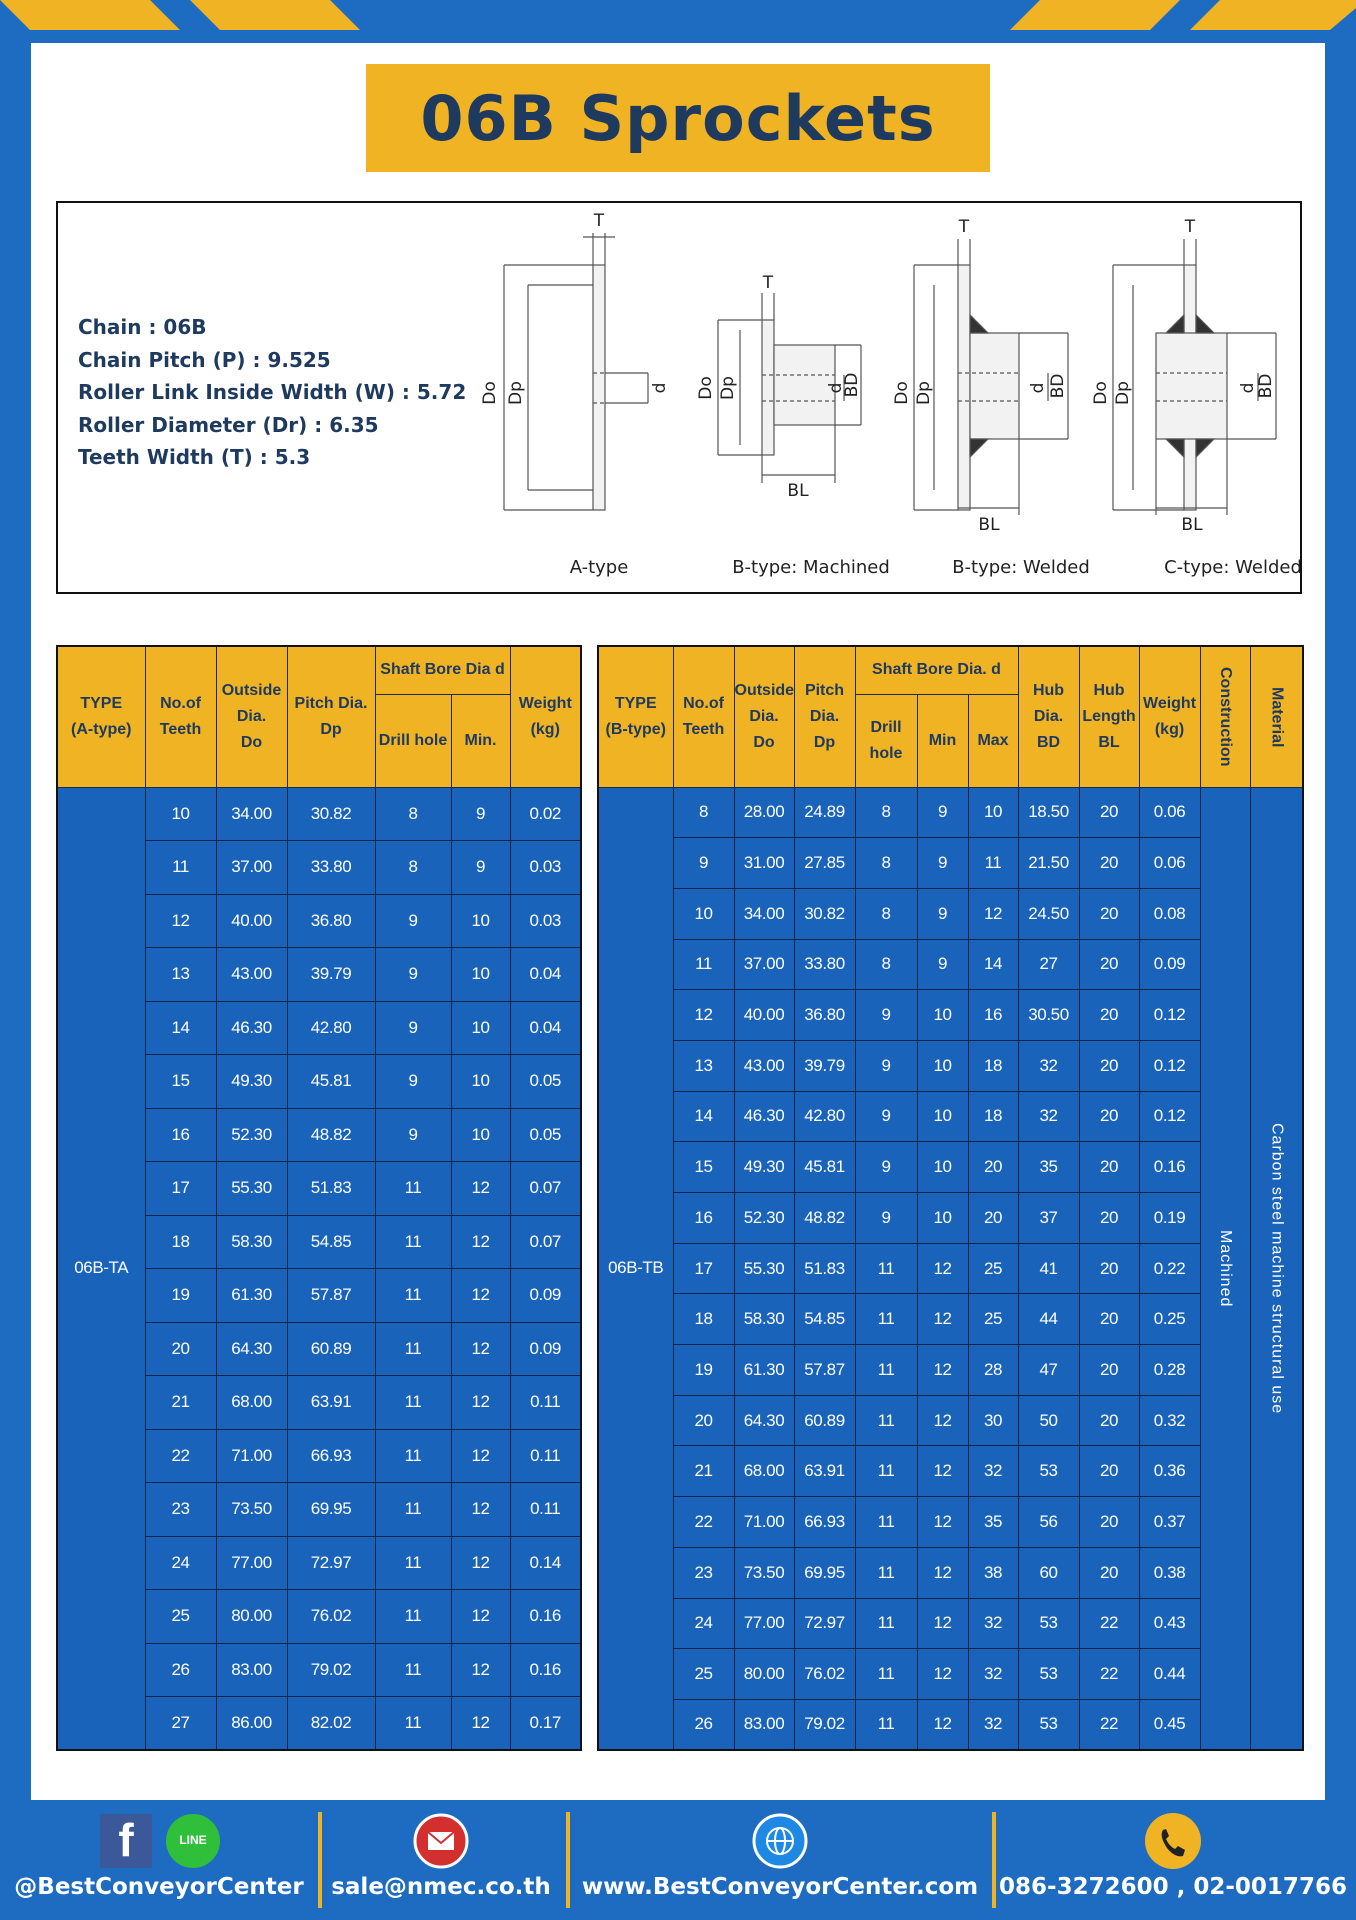 This screenshot has height=1920, width=1356. I want to click on data-cell: 0.09, so click(1169, 964).